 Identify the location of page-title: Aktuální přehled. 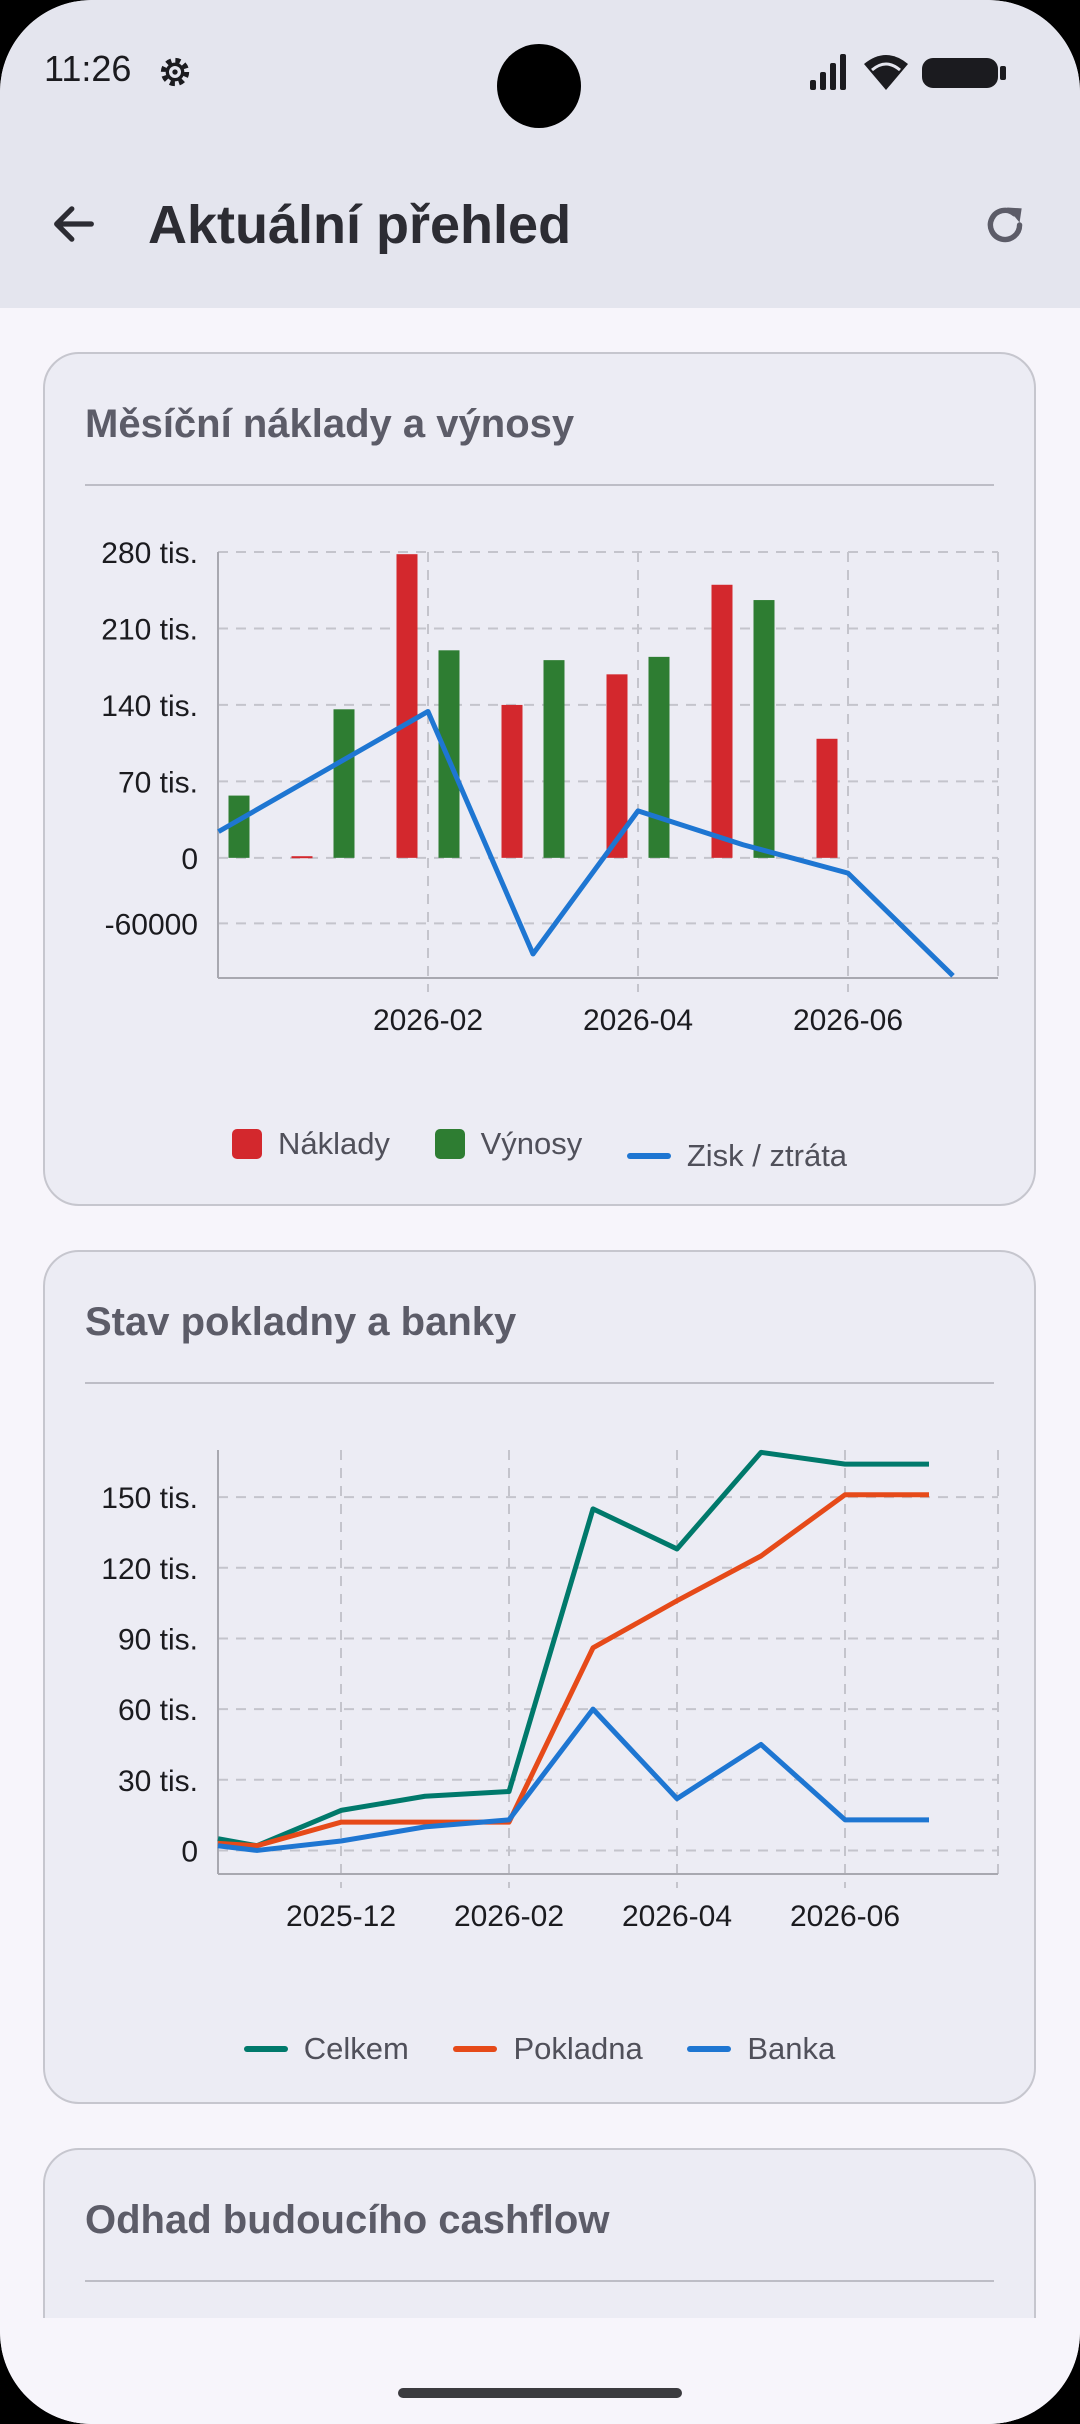
(360, 225).